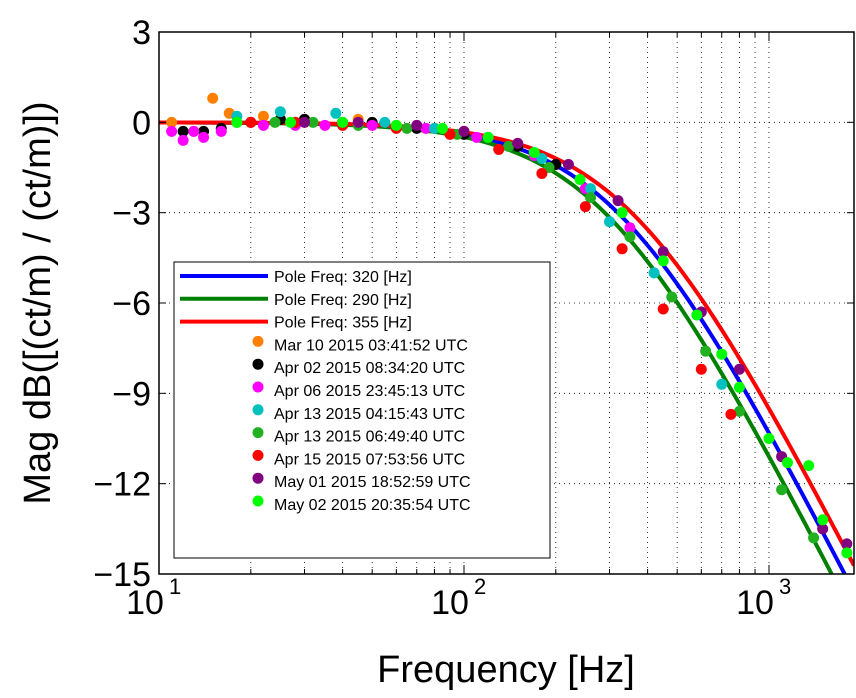 This screenshot has width=856, height=698. Describe the element at coordinates (141, 33) in the screenshot. I see `y-tick-label: 3` at that location.